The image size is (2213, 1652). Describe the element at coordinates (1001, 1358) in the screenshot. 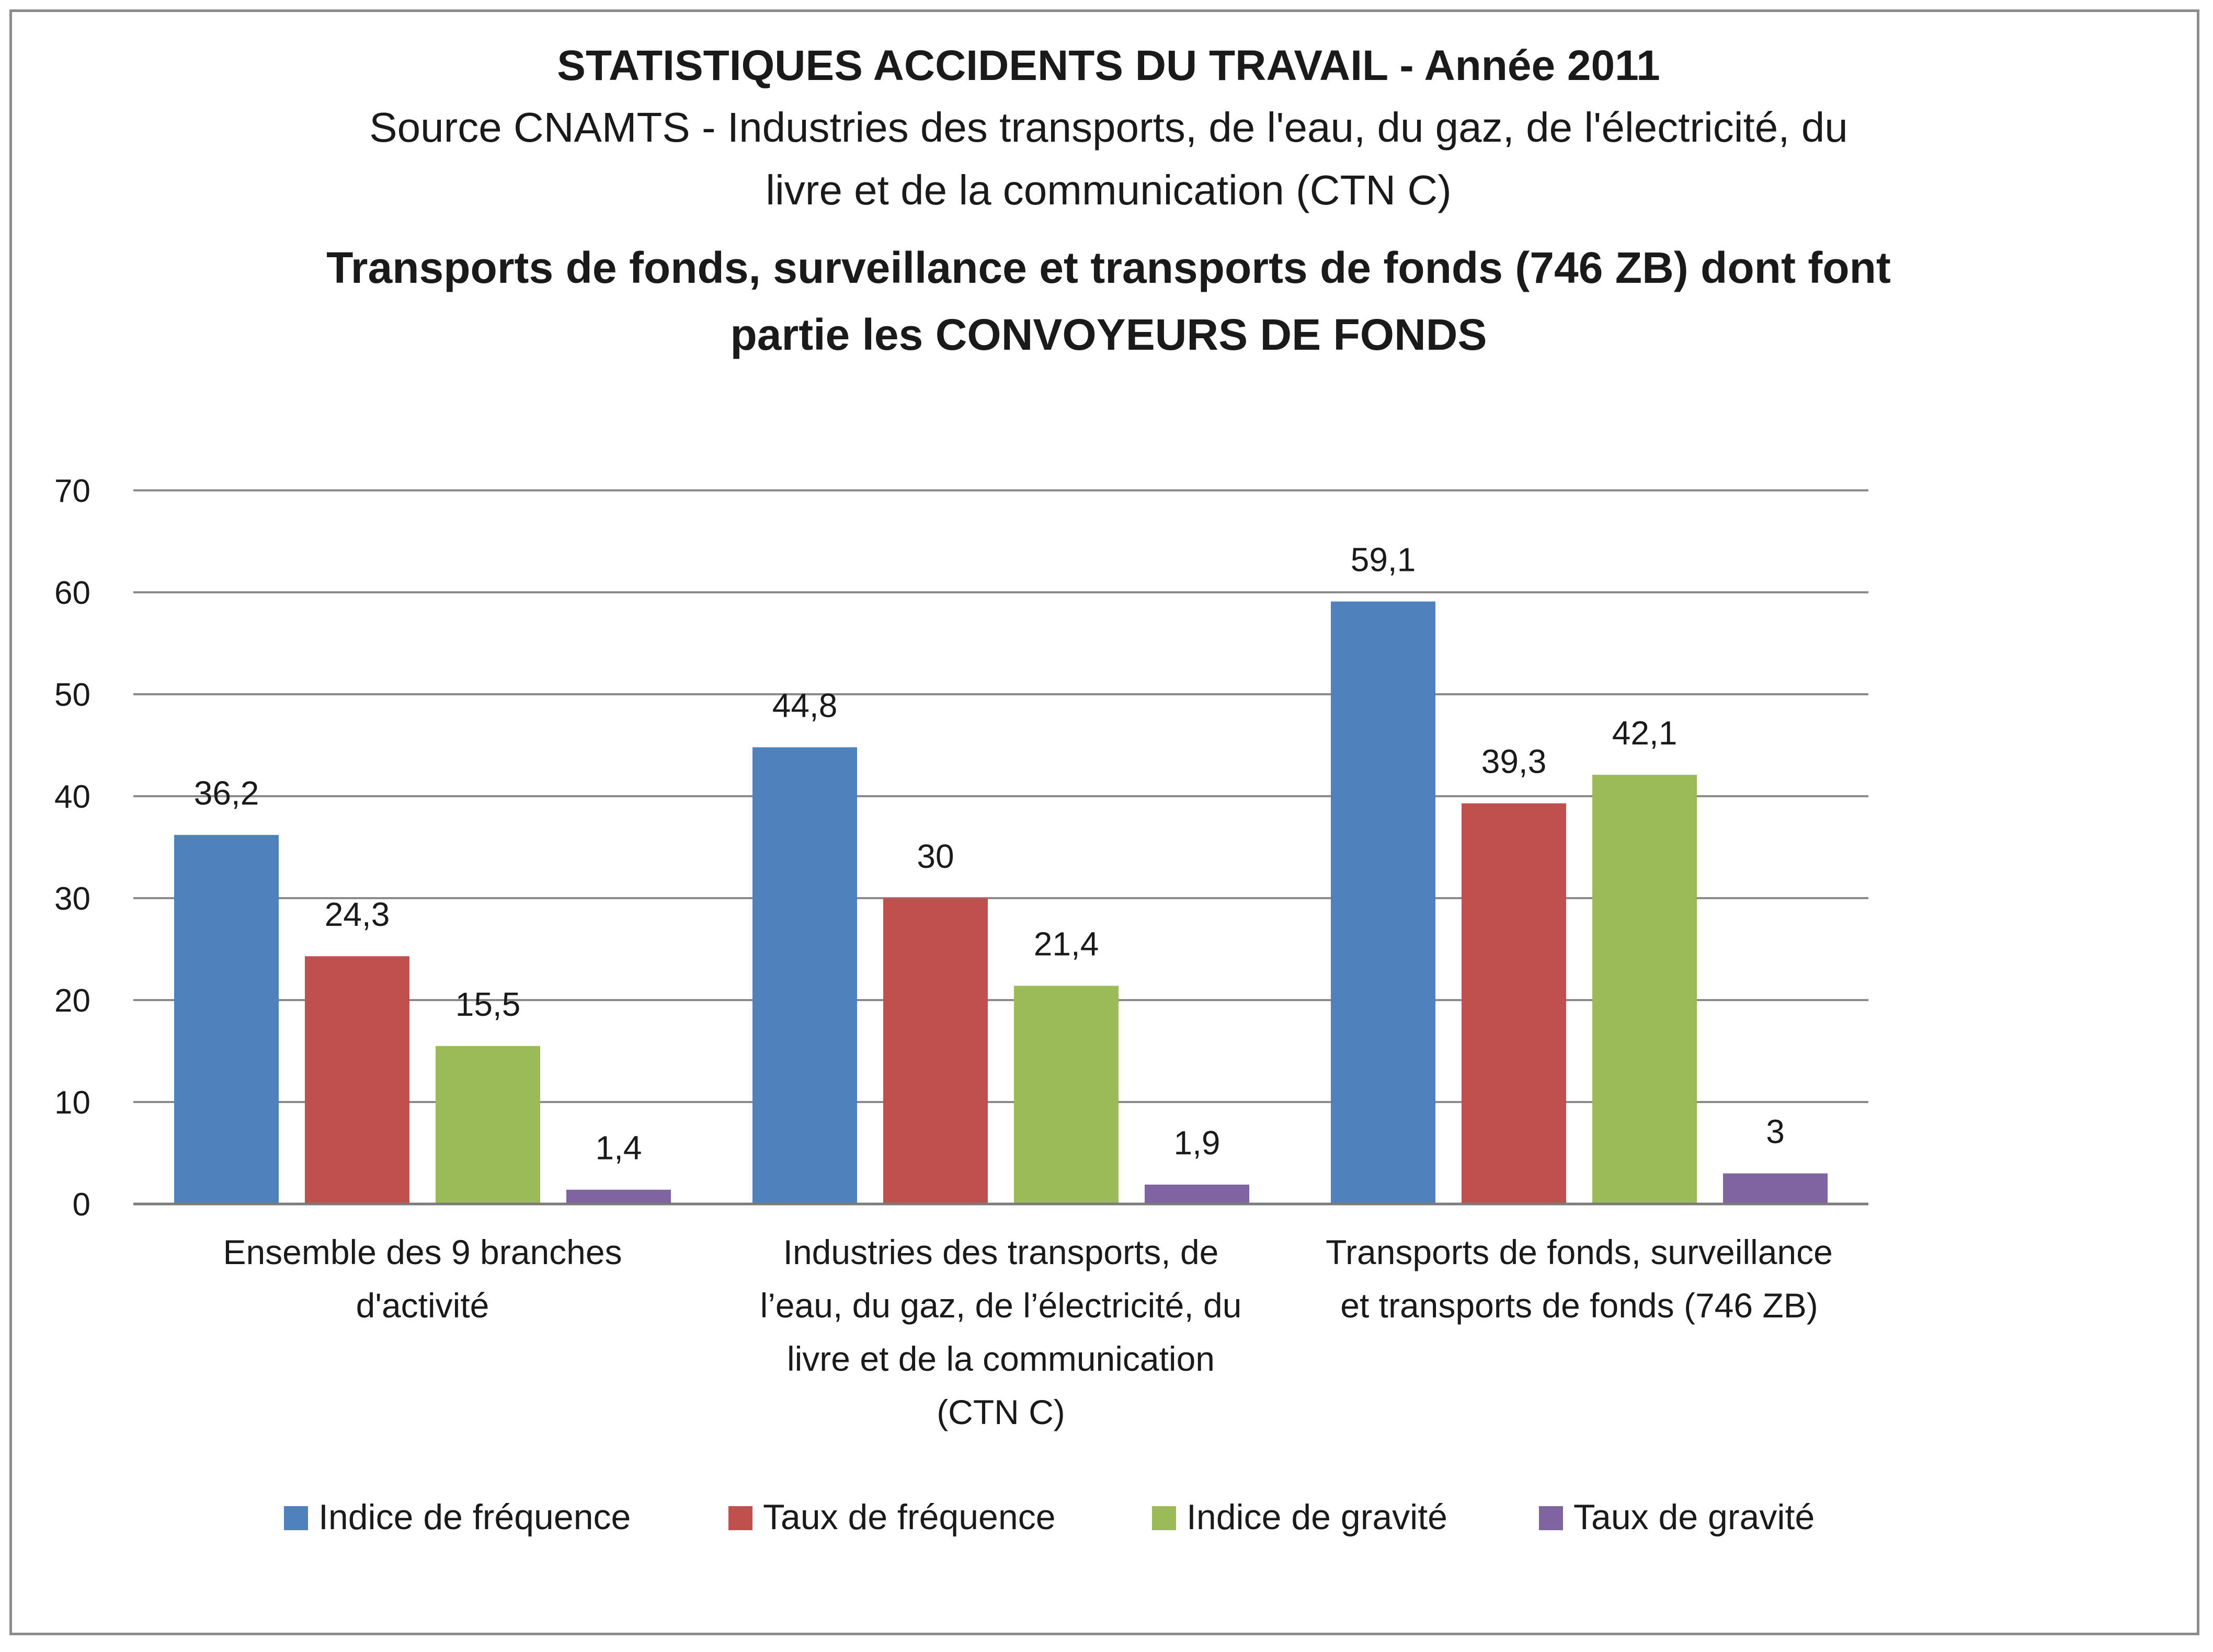

I see `category-label: livre et de la communication` at that location.